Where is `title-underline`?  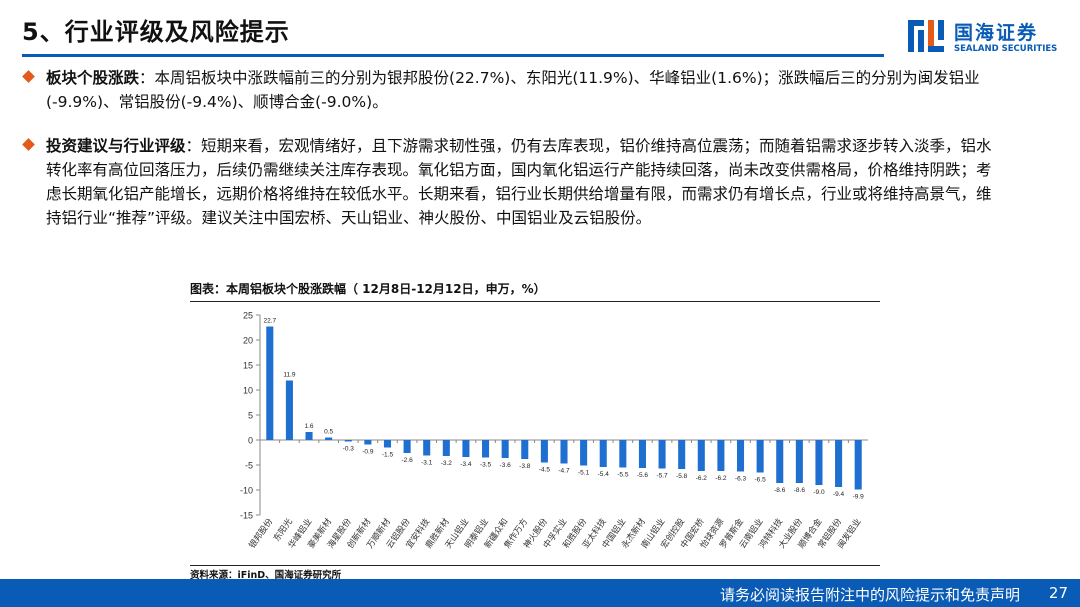
title-underline is located at coordinates (453, 55).